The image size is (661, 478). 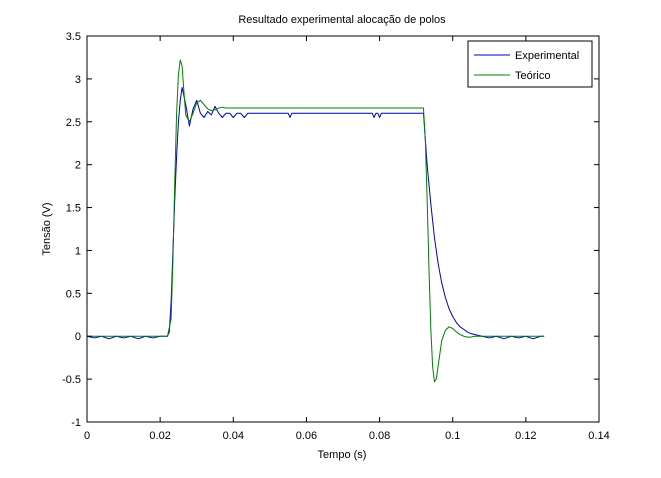 What do you see at coordinates (76, 423) in the screenshot?
I see `y-tick-label: -1` at bounding box center [76, 423].